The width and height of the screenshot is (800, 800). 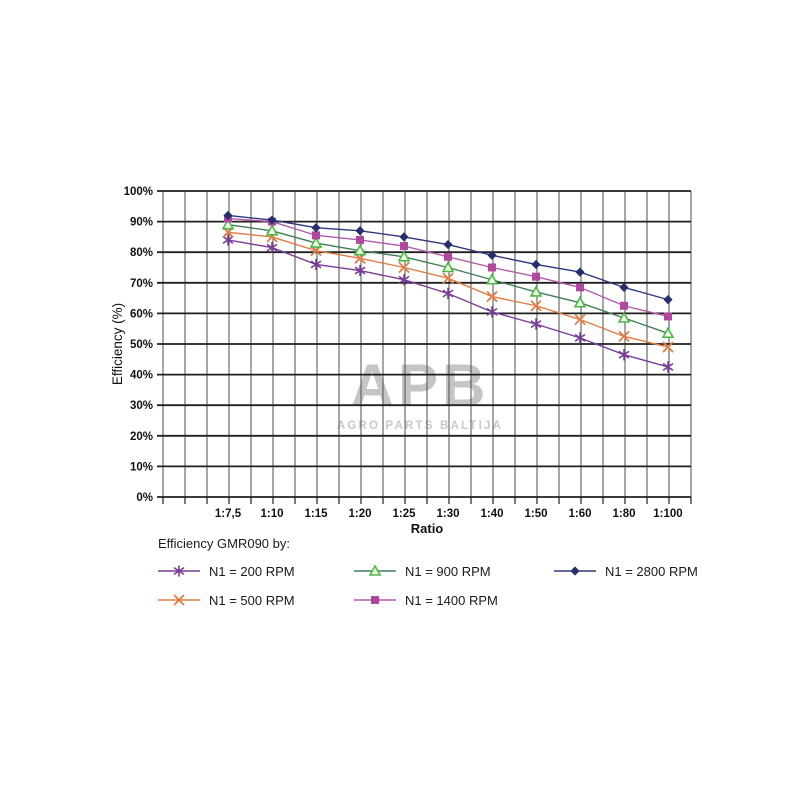 What do you see at coordinates (427, 528) in the screenshot?
I see `x-axis-title: Ratio` at bounding box center [427, 528].